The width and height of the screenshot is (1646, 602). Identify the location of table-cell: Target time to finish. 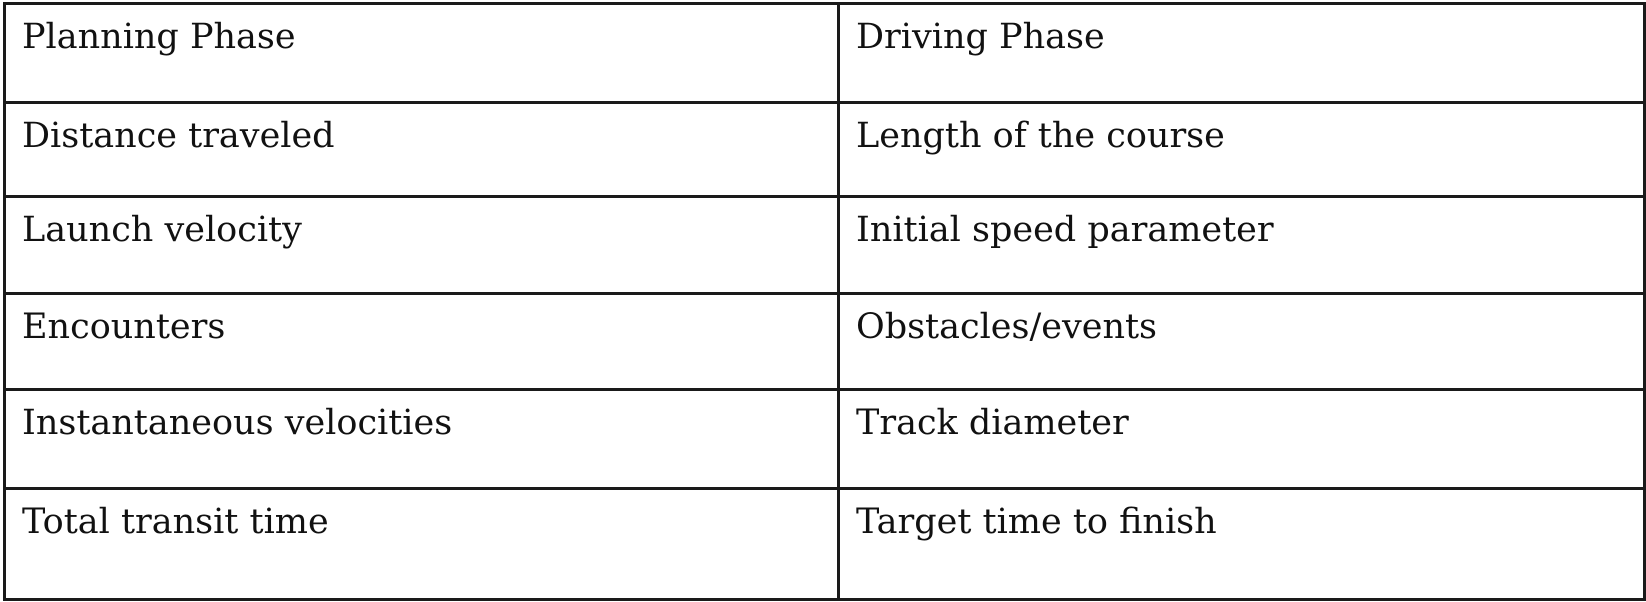
(1241, 544).